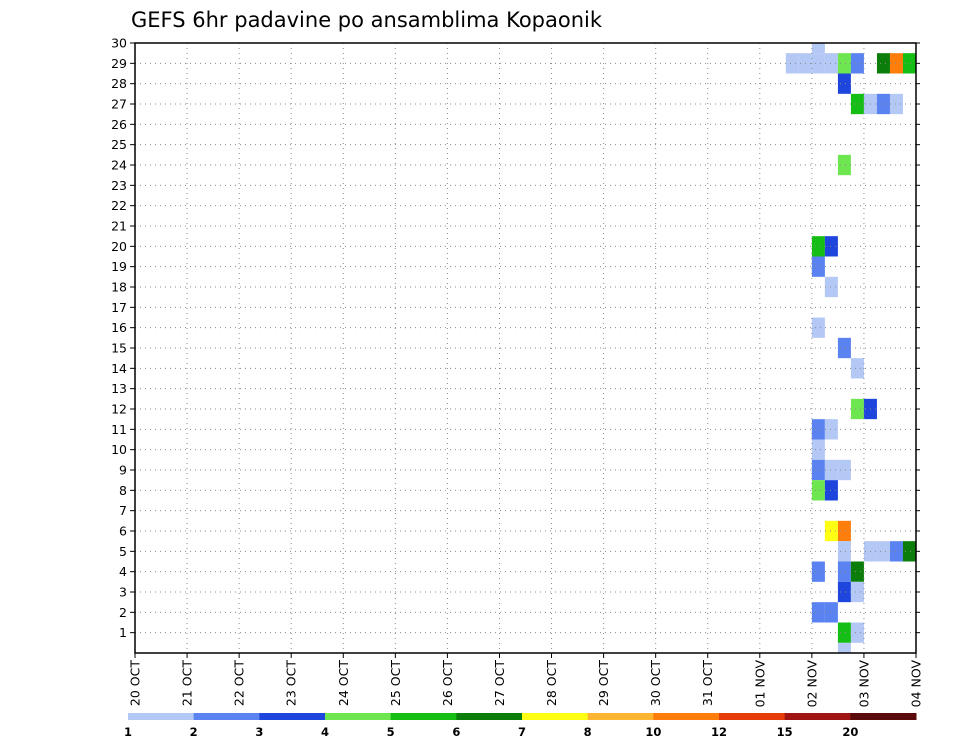 Image resolution: width=960 pixels, height=742 pixels. What do you see at coordinates (863, 684) in the screenshot?
I see `x-tick-label: 03 NOV` at bounding box center [863, 684].